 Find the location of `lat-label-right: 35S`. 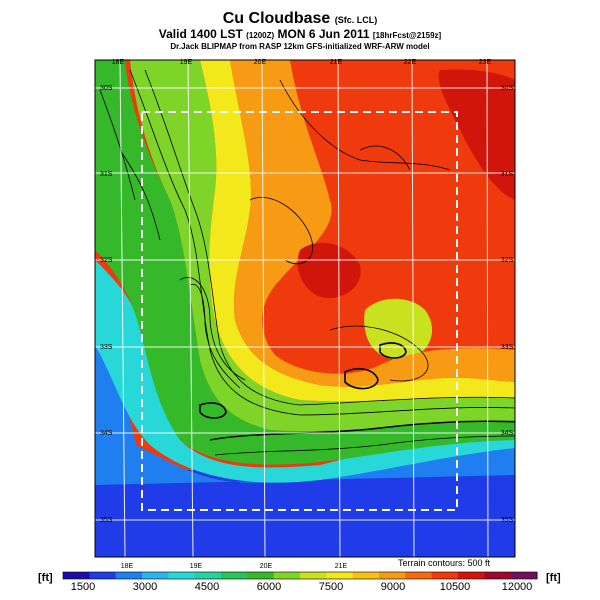

lat-label-right: 35S is located at coordinates (507, 520).